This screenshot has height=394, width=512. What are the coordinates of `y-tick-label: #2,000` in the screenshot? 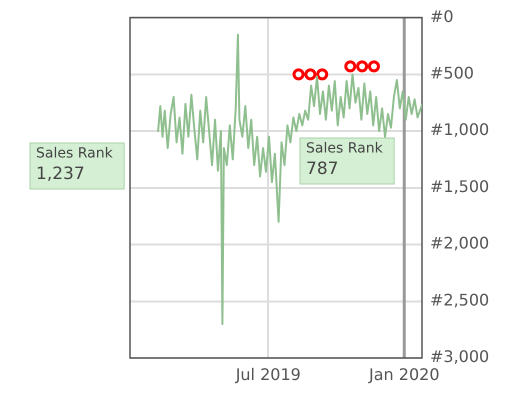 It's located at (460, 243).